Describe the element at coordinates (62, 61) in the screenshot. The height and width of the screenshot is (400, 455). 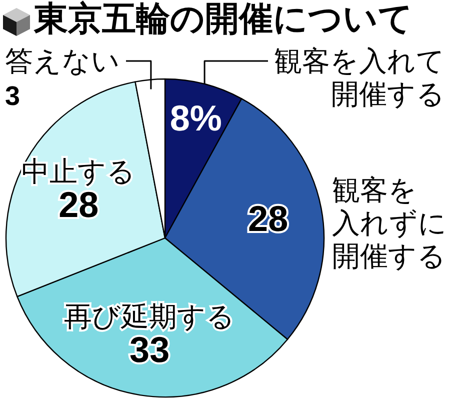
I see `slice-label: 答えない` at that location.